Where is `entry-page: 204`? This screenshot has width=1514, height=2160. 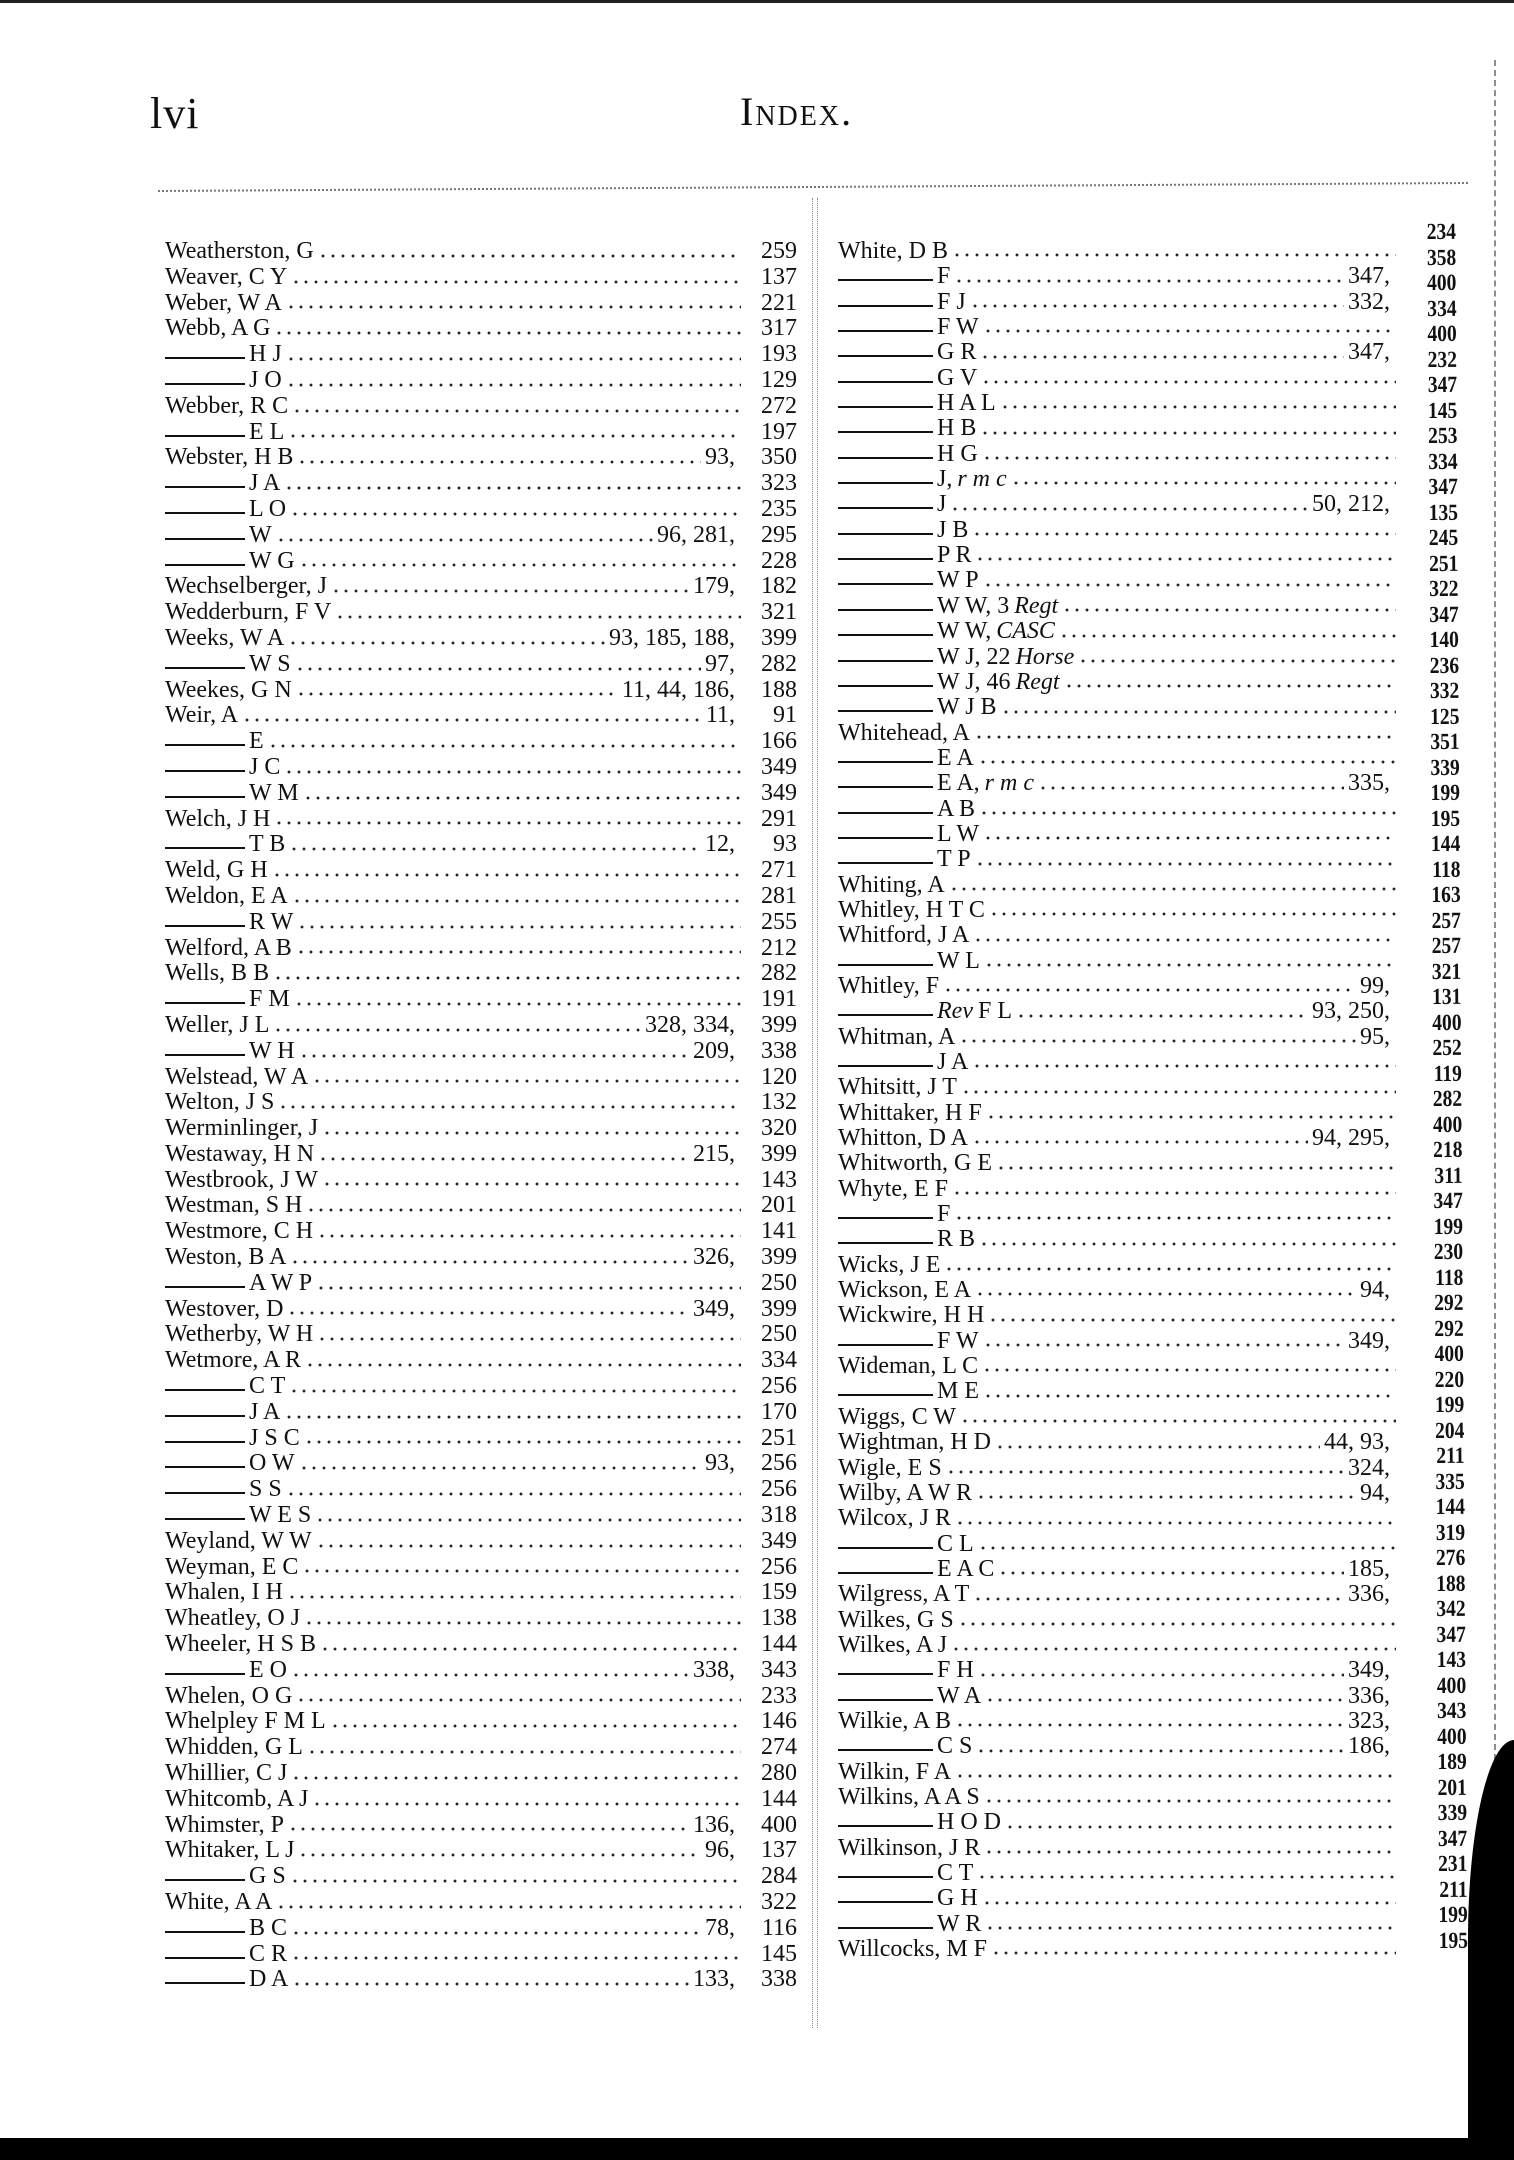 entry-page: 204 is located at coordinates (1449, 1430).